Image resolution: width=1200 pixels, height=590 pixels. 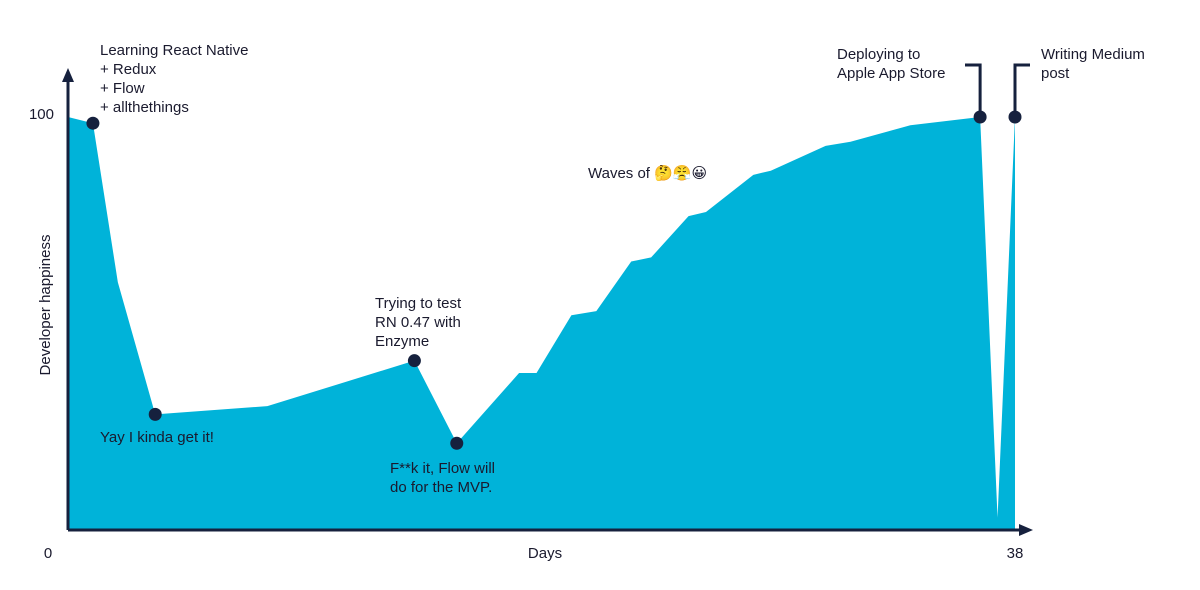 What do you see at coordinates (174, 50) in the screenshot?
I see `annotation-line: Learning React Native` at bounding box center [174, 50].